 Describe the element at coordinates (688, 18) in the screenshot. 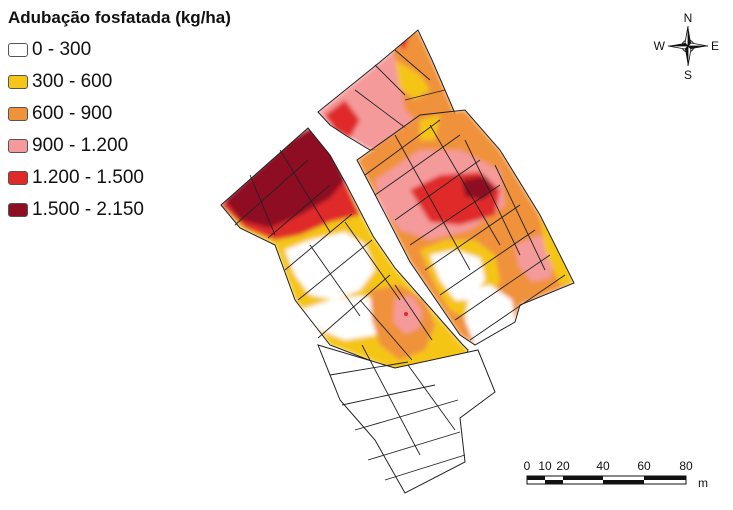

I see `compass-north-label: N` at that location.